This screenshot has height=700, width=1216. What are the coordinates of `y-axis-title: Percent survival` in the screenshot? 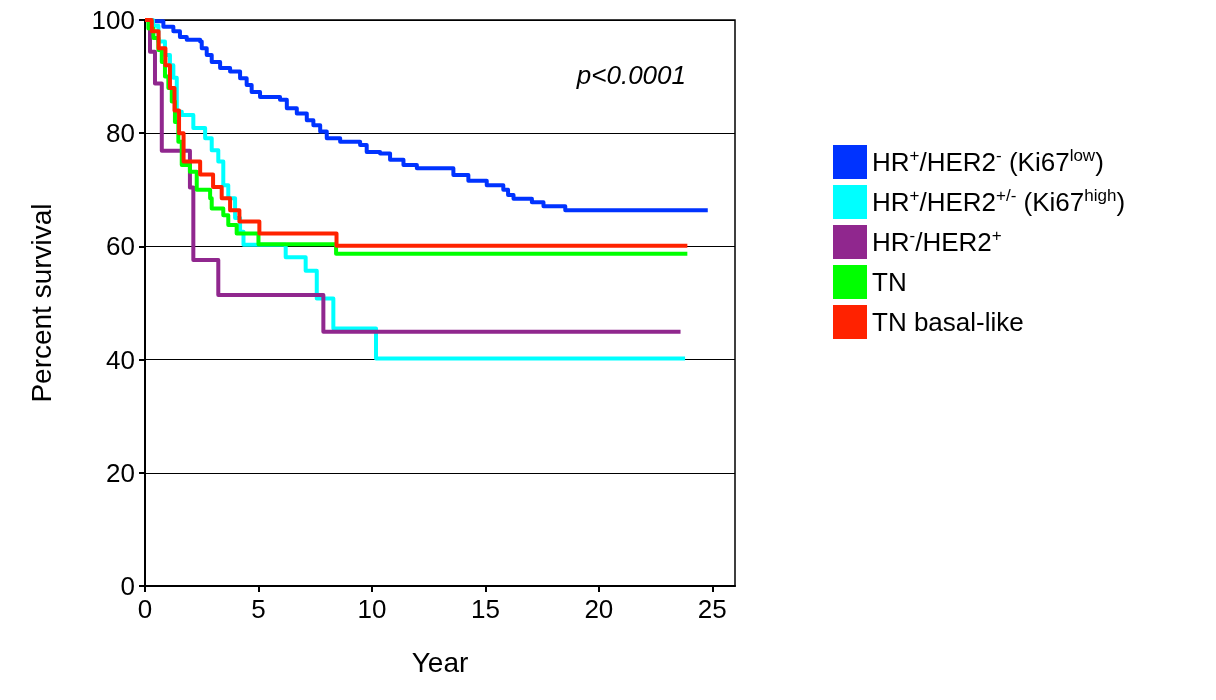 It's located at (41, 303).